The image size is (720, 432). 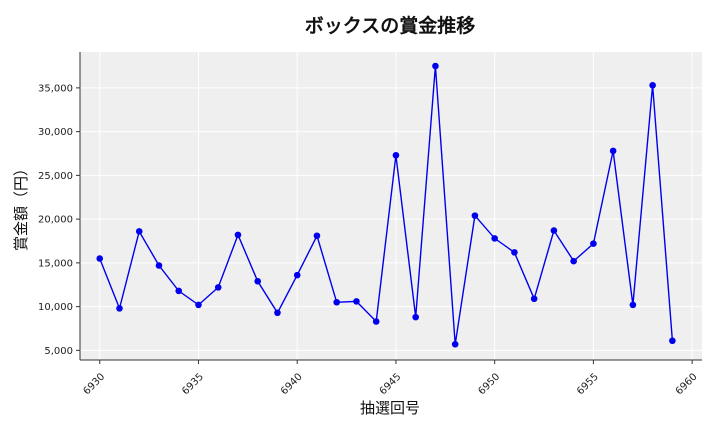 What do you see at coordinates (21, 206) in the screenshot?
I see `y-axis-label: 賞金額（円）` at bounding box center [21, 206].